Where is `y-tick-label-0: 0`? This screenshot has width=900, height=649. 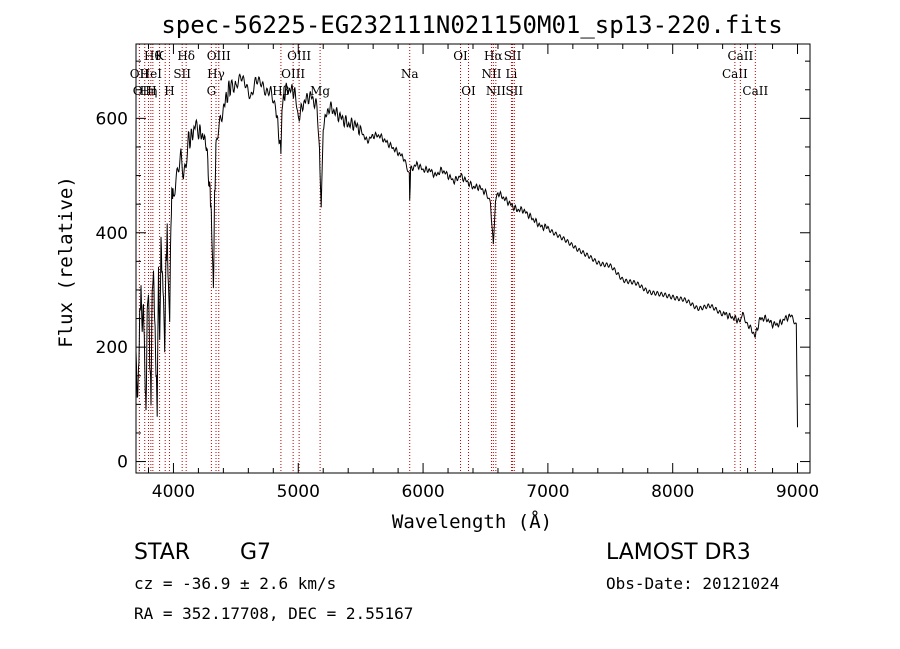
y-tick-label-0: 0 is located at coordinates (122, 463).